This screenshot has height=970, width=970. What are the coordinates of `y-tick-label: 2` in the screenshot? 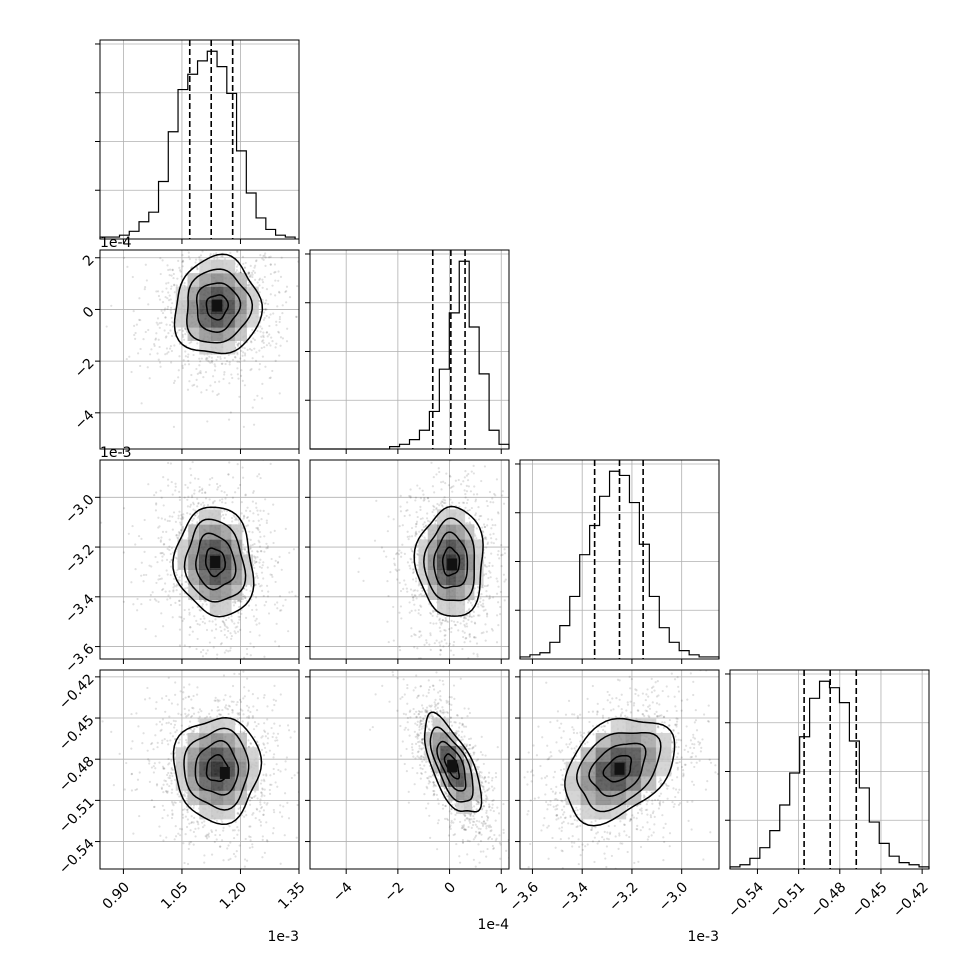 It's located at (89, 261).